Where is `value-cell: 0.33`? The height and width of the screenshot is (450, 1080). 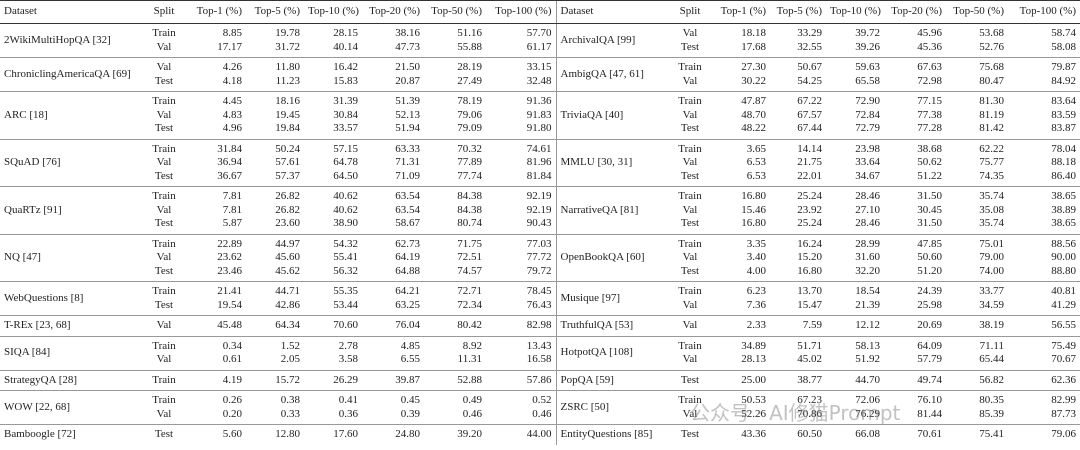 value-cell: 0.33 is located at coordinates (290, 413).